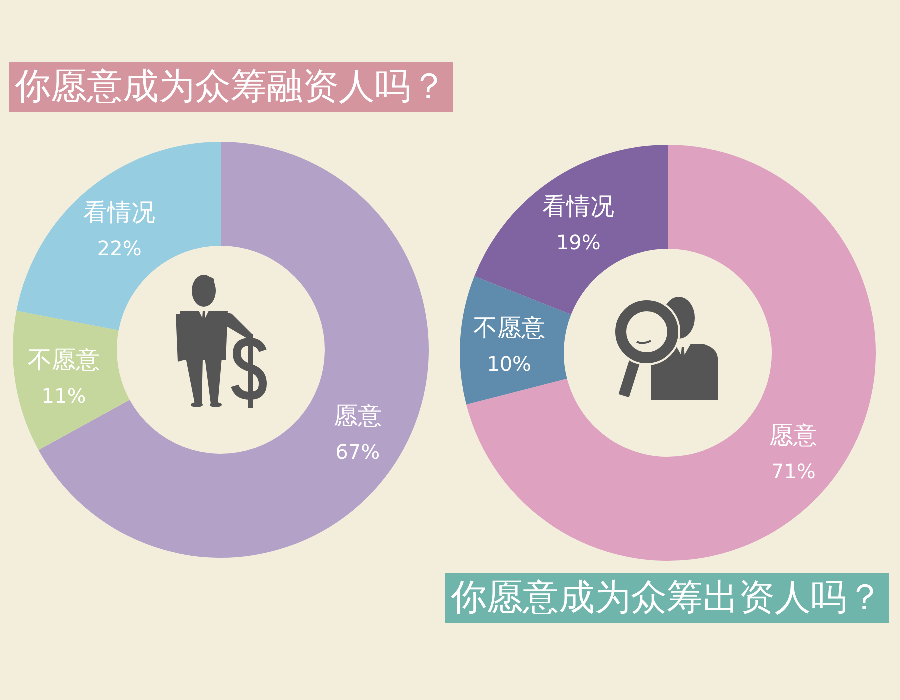 The height and width of the screenshot is (700, 900). Describe the element at coordinates (578, 242) in the screenshot. I see `data-label: 19%` at that location.